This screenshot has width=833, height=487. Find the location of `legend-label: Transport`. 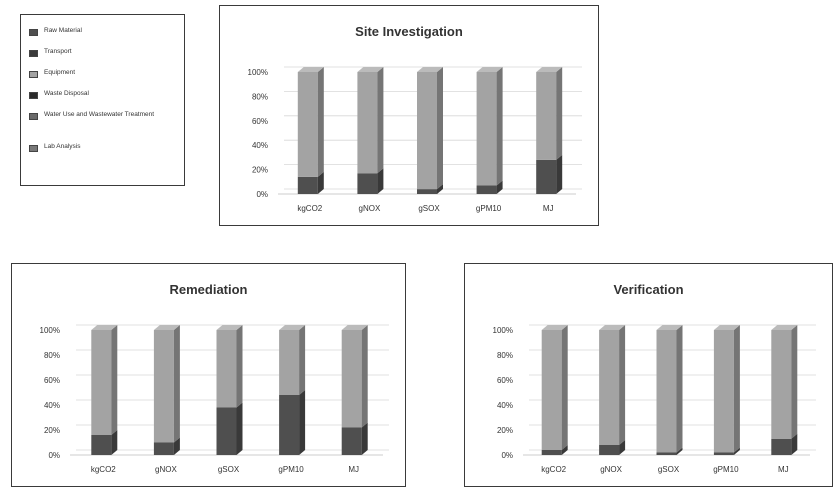

legend-label: Transport is located at coordinates (58, 51).